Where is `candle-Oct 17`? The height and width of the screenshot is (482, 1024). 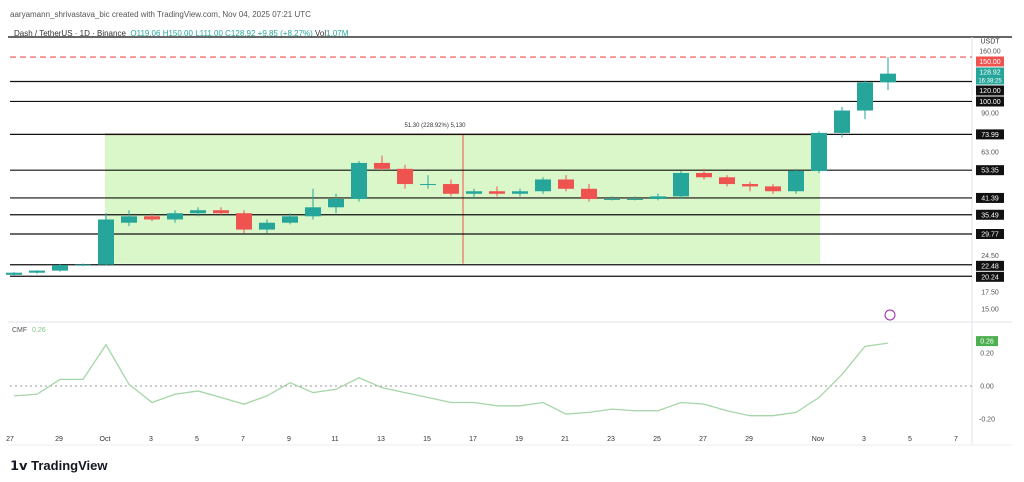
candle-Oct 17 is located at coordinates (474, 193).